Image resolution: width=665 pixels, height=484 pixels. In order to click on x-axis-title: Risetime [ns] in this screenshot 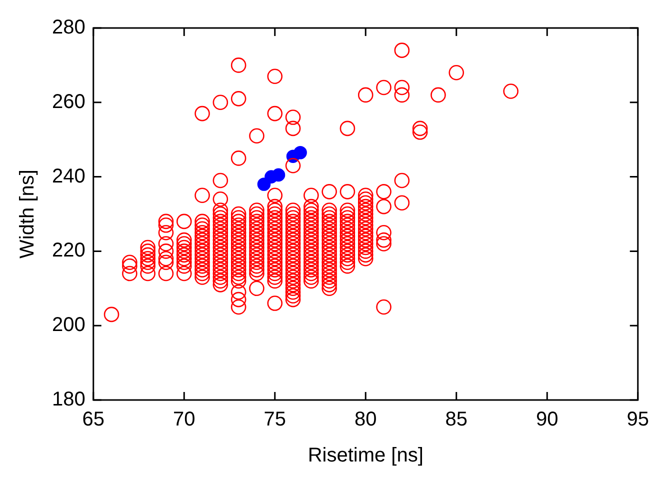, I will do `click(366, 455)`.